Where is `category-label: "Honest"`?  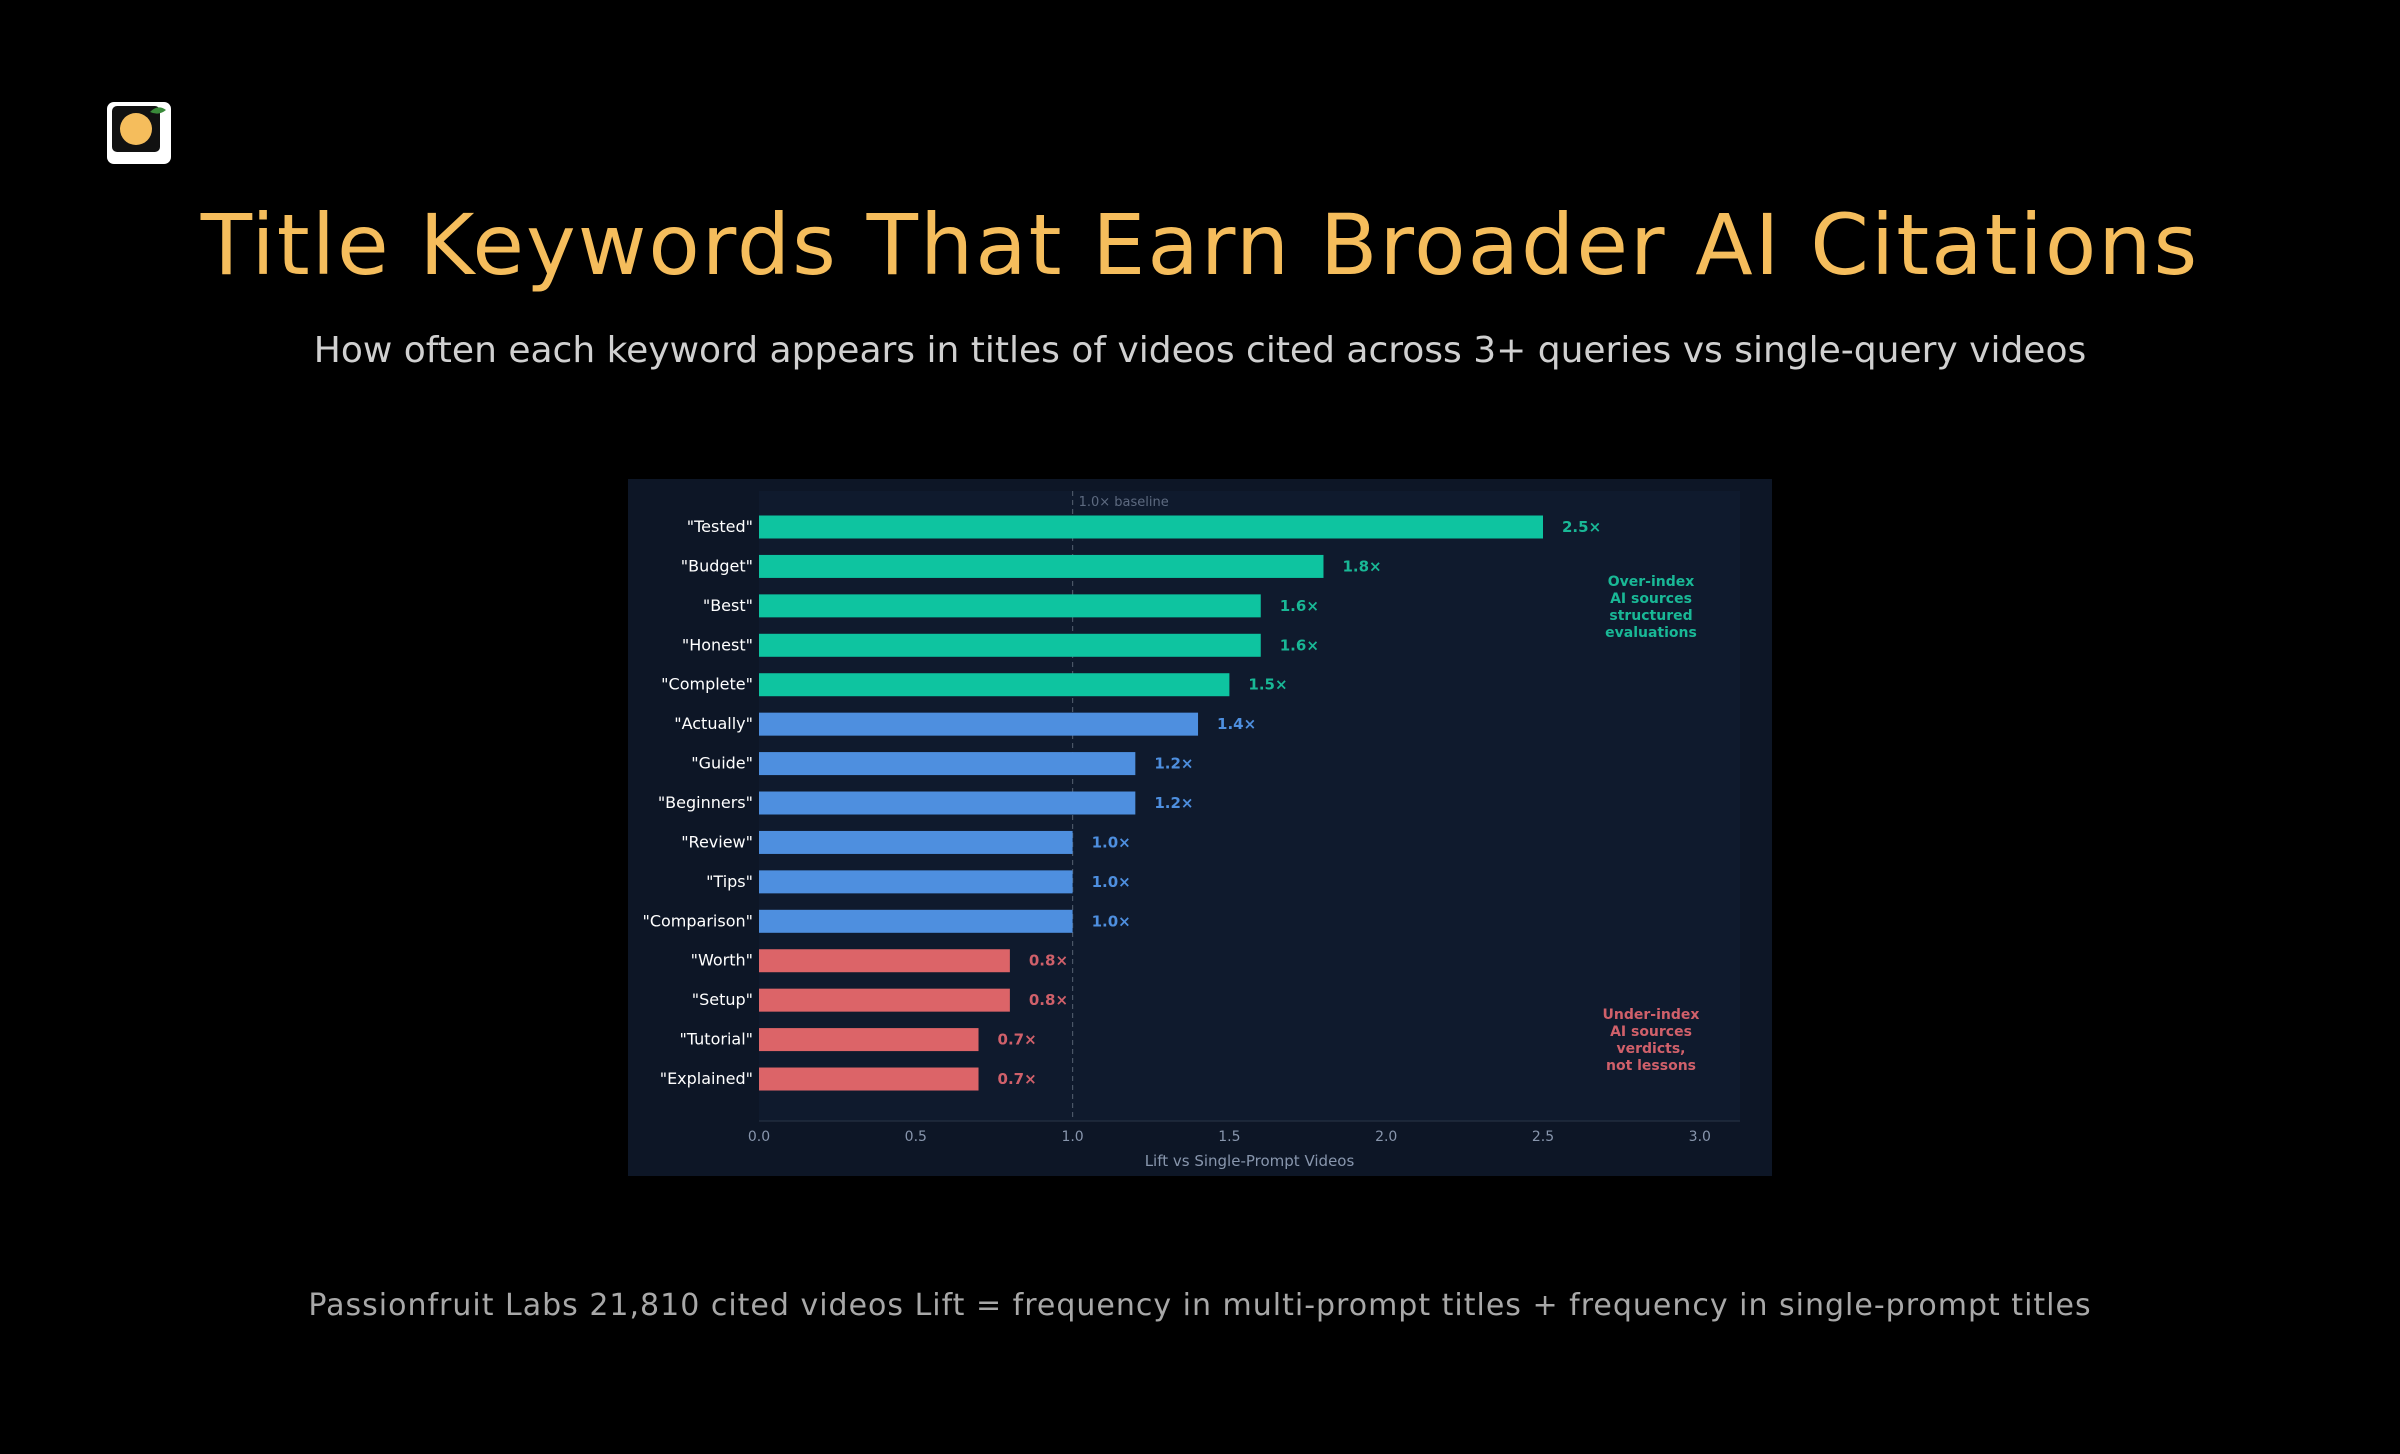
category-label: "Honest" is located at coordinates (717, 644).